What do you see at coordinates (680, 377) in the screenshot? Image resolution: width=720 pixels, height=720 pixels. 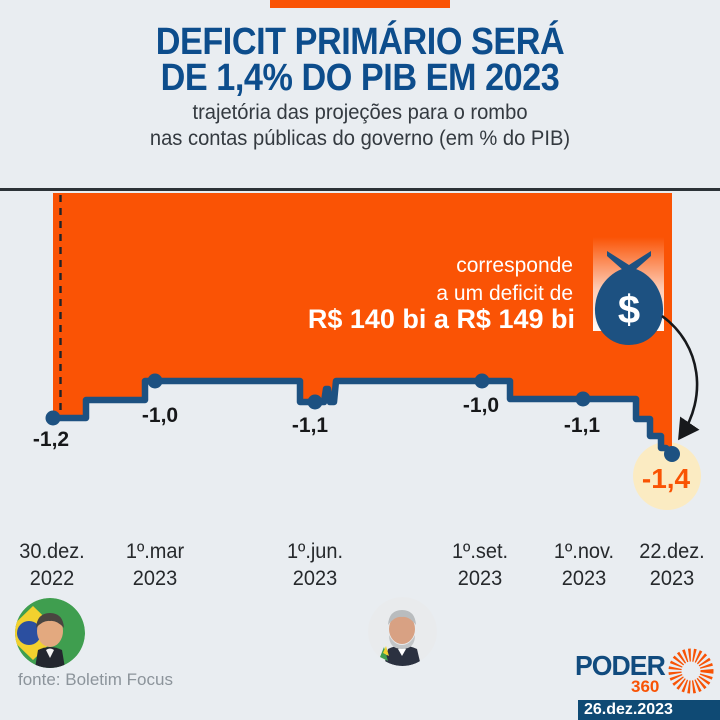 I see `annotation-arrow` at bounding box center [680, 377].